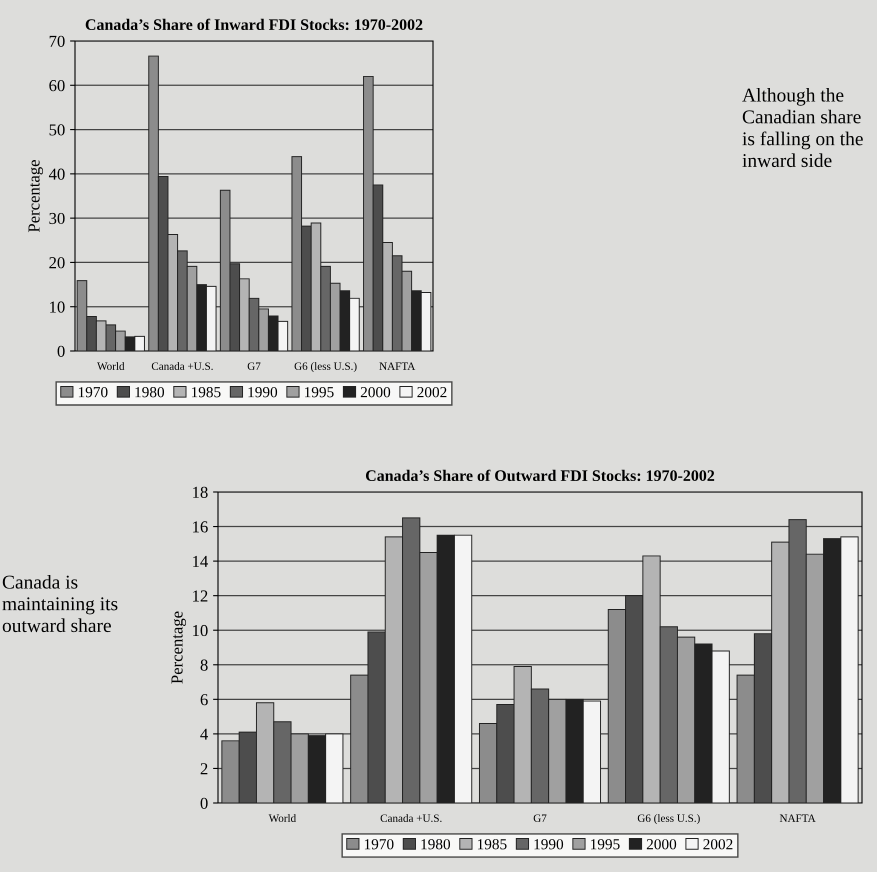 The width and height of the screenshot is (877, 872). Describe the element at coordinates (802, 128) in the screenshot. I see `text: Although the Canadian share is falling on the inward side` at that location.